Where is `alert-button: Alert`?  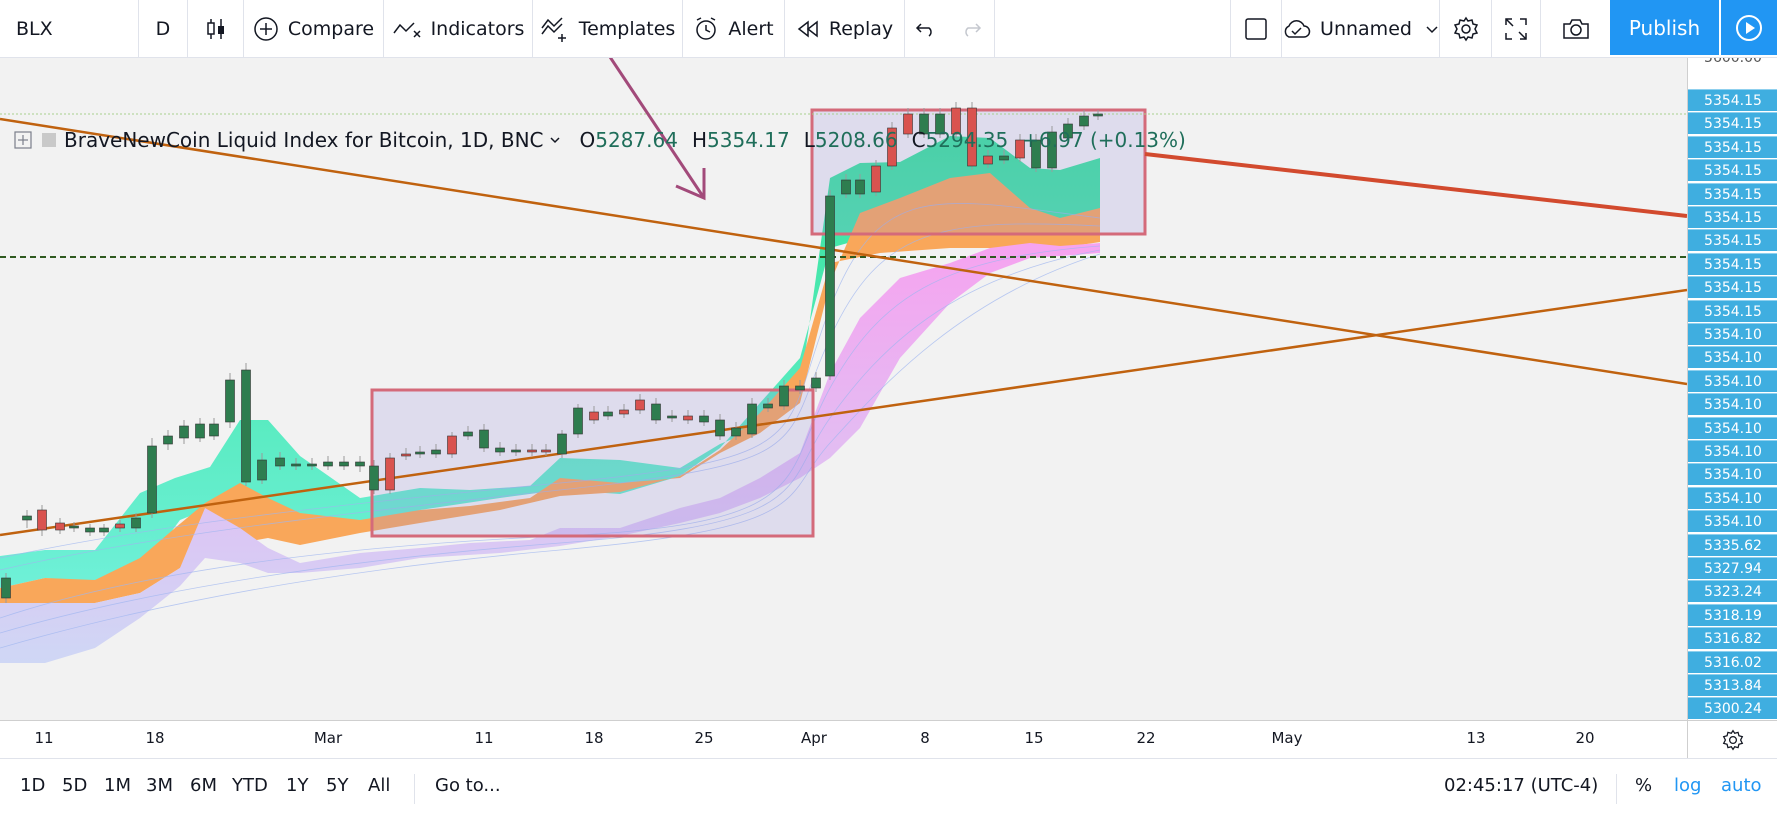 alert-button: Alert is located at coordinates (734, 29).